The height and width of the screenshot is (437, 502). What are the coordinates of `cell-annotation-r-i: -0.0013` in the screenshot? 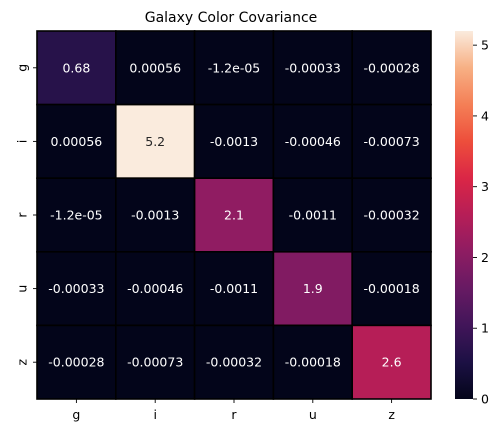 It's located at (155, 215).